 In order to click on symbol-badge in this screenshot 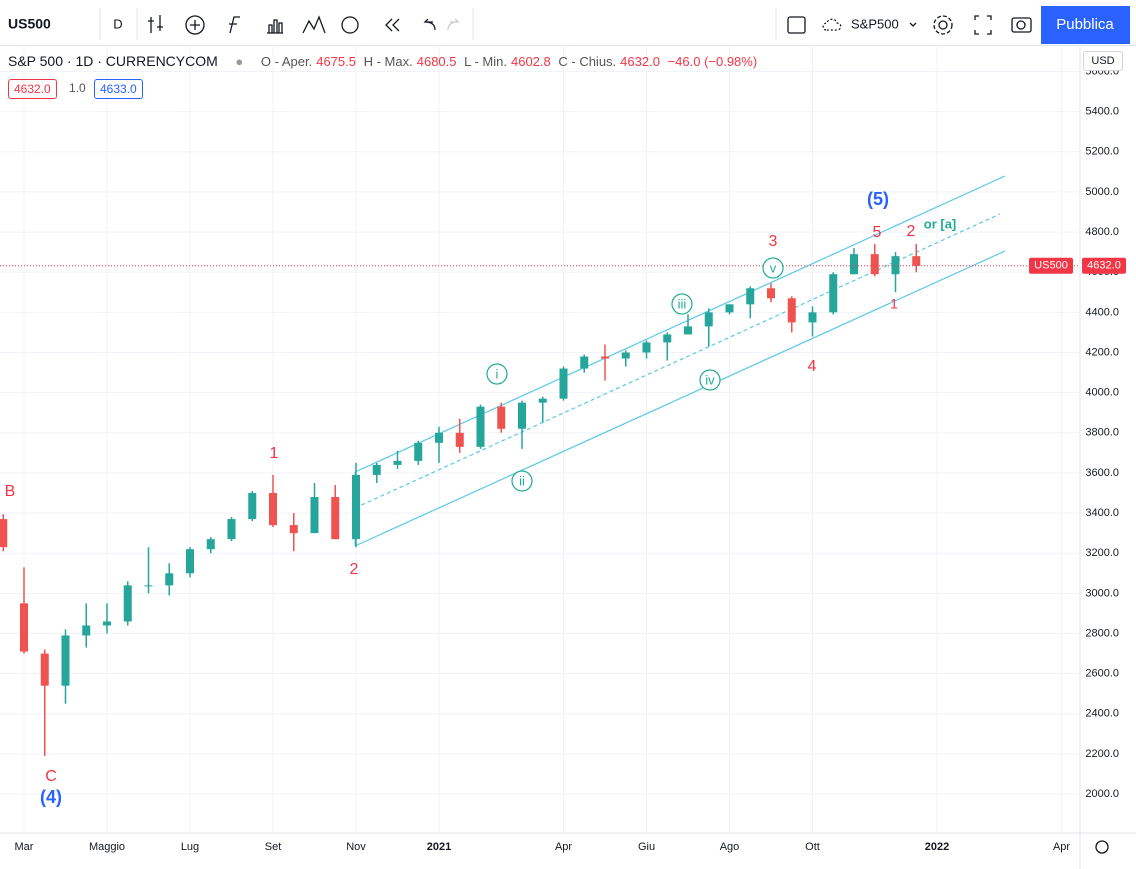, I will do `click(1051, 265)`.